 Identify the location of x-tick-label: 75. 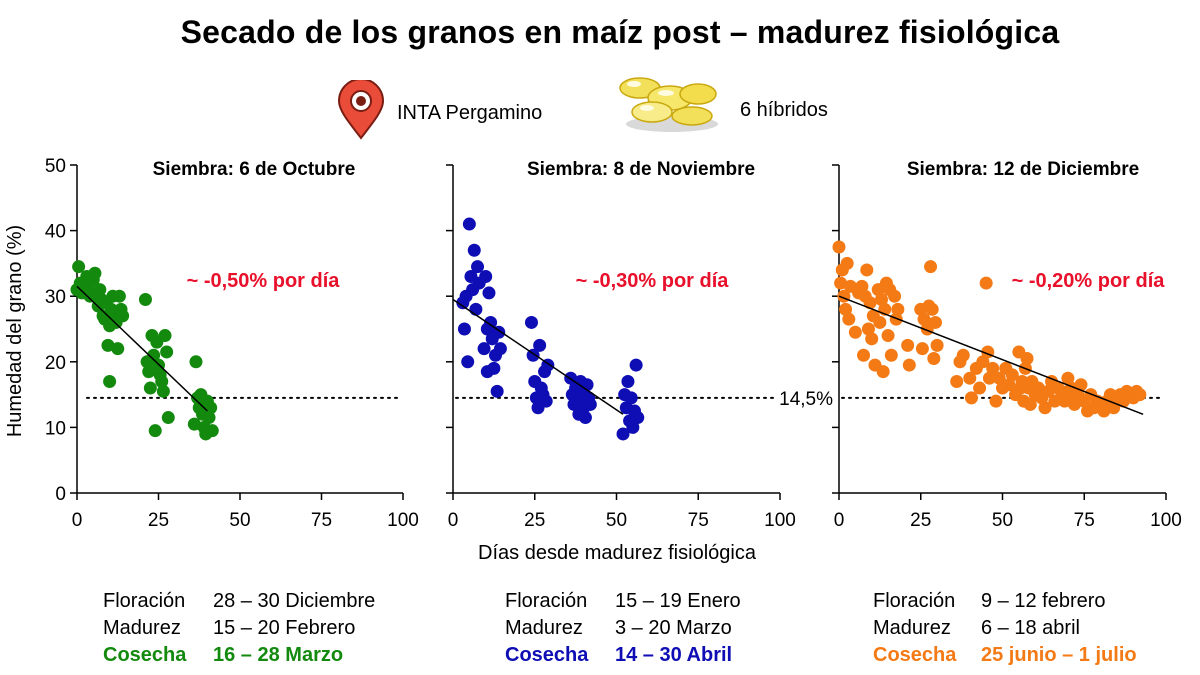
(1084, 520).